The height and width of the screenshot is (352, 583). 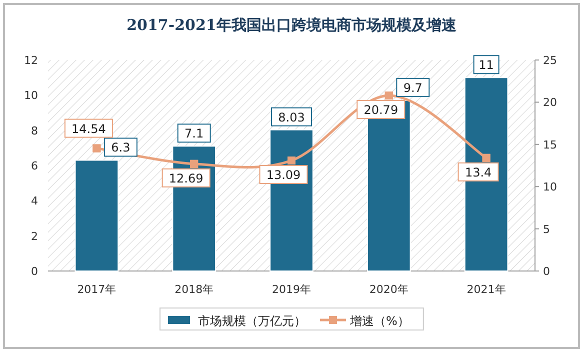 What do you see at coordinates (194, 133) in the screenshot?
I see `data-label: 7.1` at bounding box center [194, 133].